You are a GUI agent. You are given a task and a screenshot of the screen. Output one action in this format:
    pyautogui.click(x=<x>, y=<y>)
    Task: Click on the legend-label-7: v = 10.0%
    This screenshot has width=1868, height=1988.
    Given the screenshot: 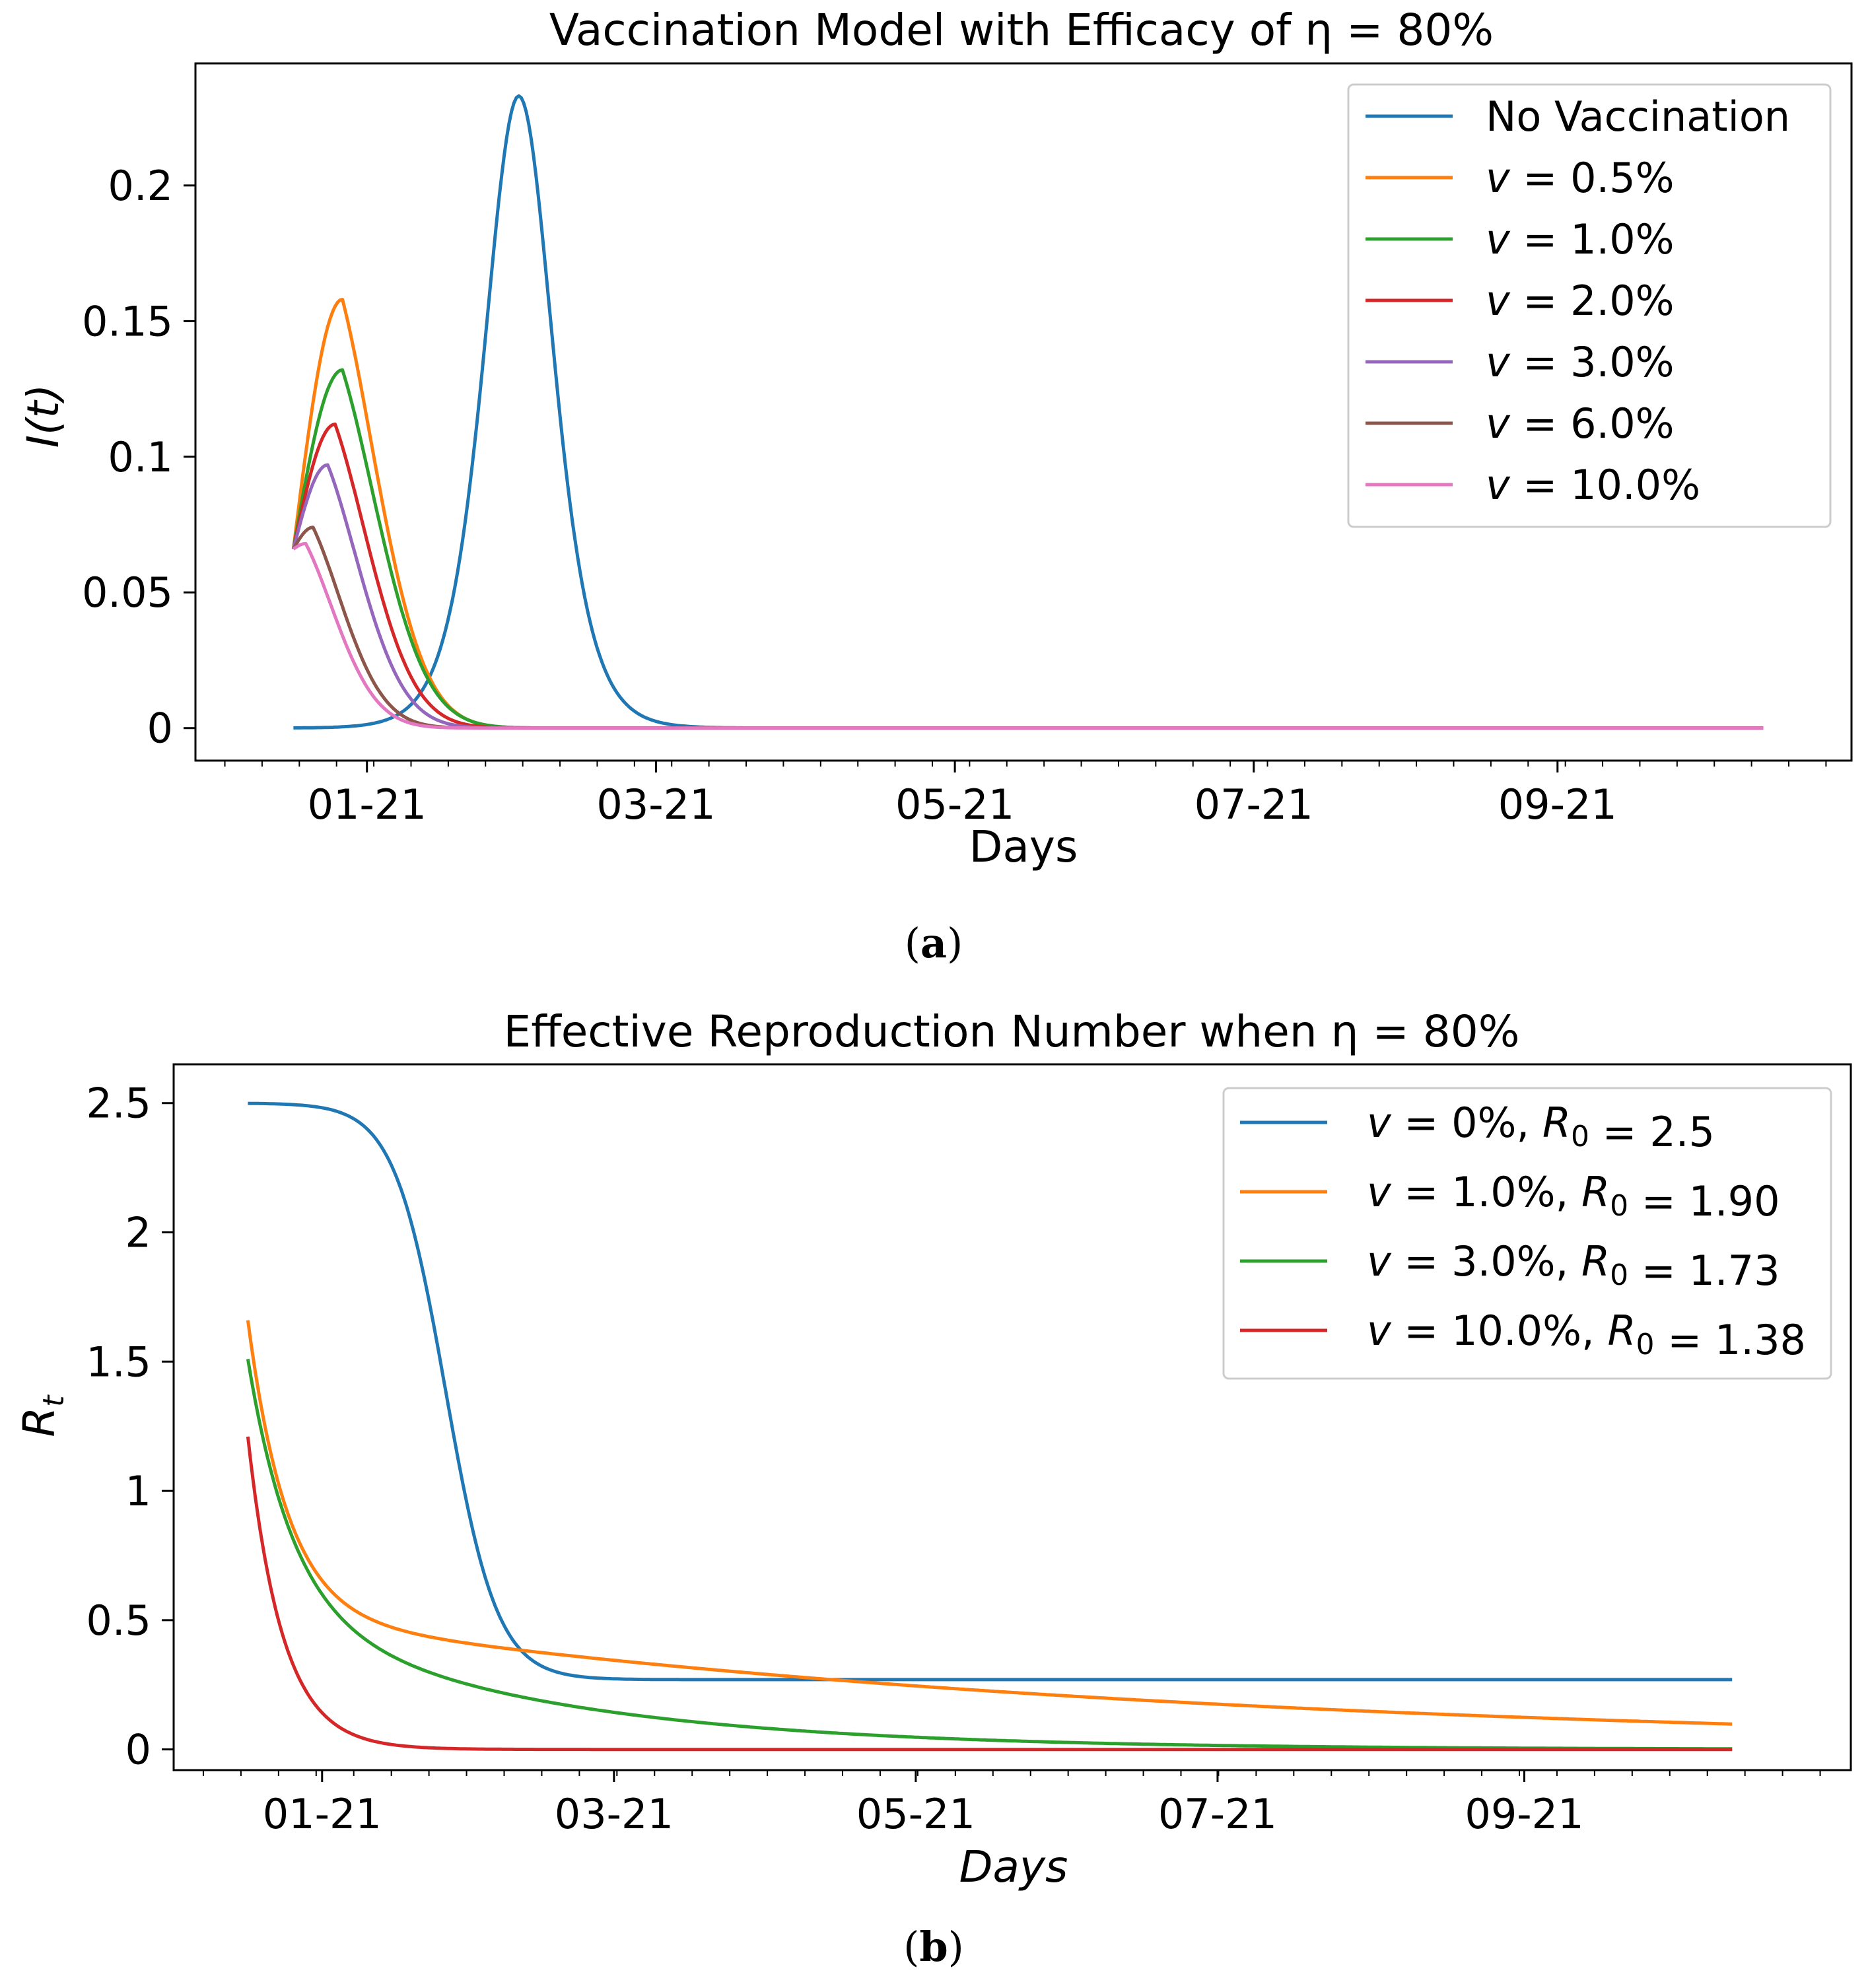 What is the action you would take?
    pyautogui.click(x=1593, y=485)
    